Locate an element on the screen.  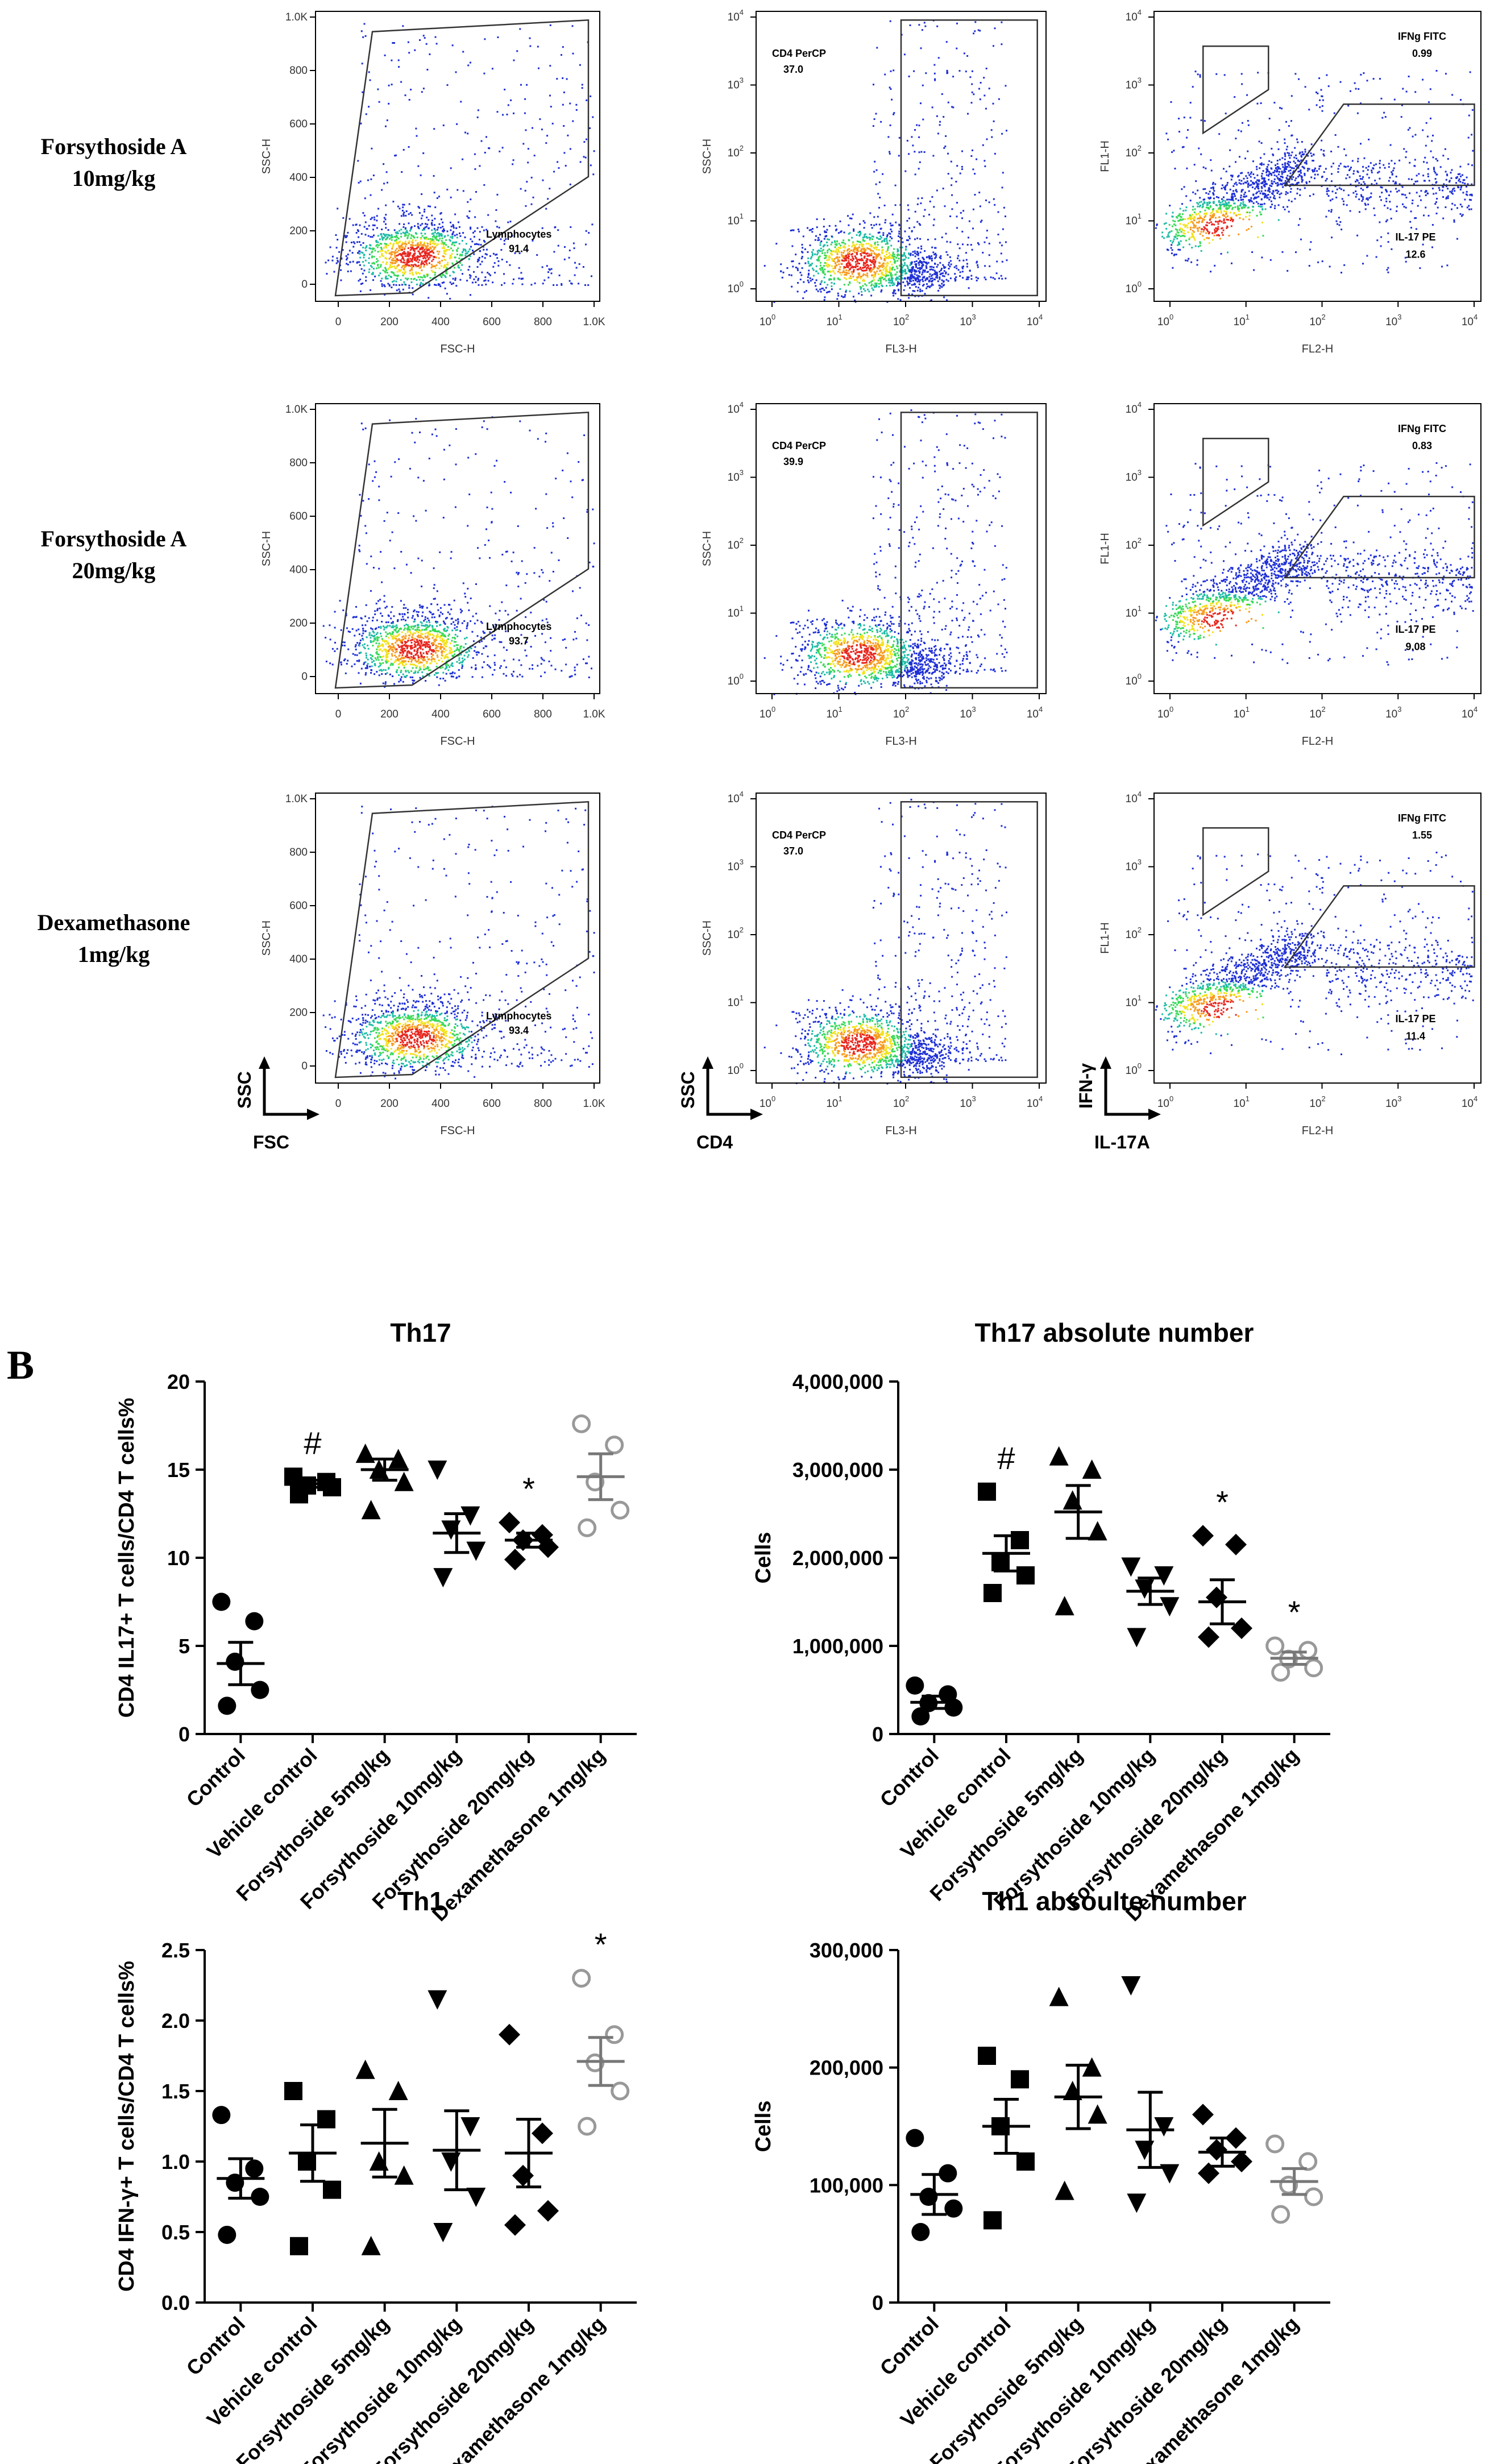
y-axis-label: SSC-H is located at coordinates (266, 157).